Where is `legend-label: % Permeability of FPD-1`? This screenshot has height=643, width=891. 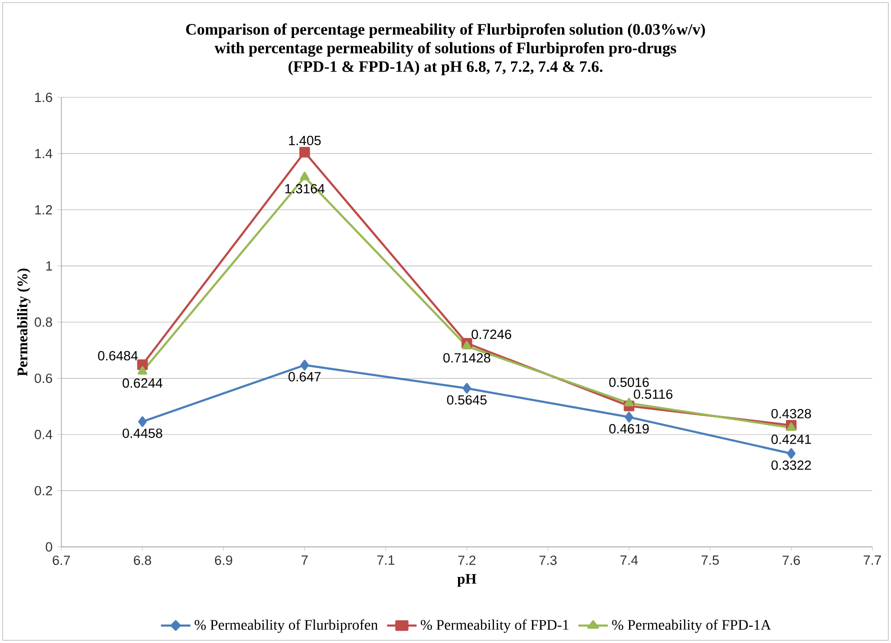 legend-label: % Permeability of FPD-1 is located at coordinates (494, 626).